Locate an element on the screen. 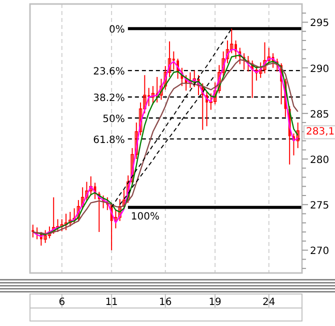 The height and width of the screenshot is (326, 335). annotation: 38.2% is located at coordinates (109, 98).